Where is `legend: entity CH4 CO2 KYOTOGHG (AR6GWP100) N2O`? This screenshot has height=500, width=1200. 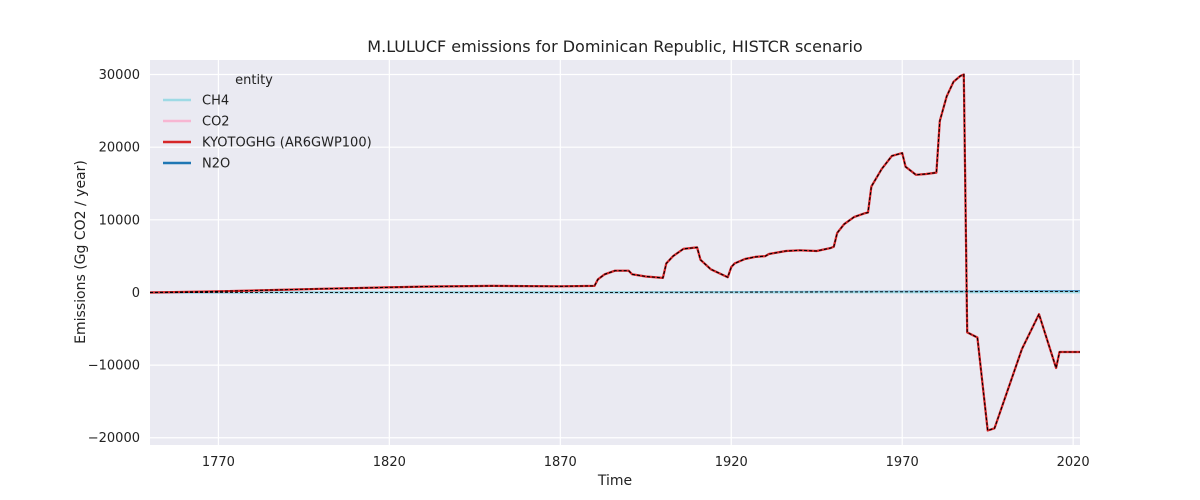 legend: entity CH4 CO2 KYOTOGHG (AR6GWP100) N2O is located at coordinates (267, 122).